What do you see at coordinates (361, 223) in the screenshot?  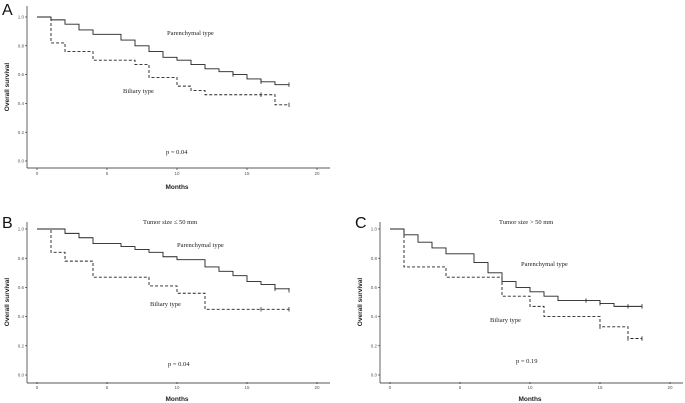 I see `panel-letter: C` at bounding box center [361, 223].